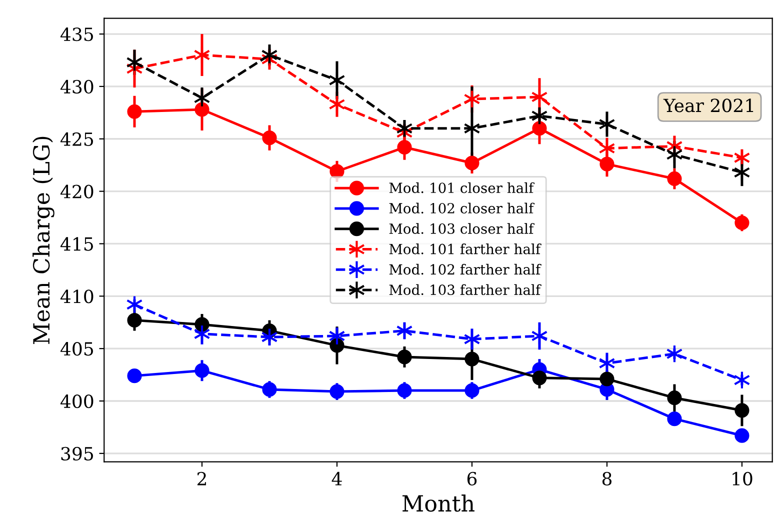  I want to click on legend-label: Mod. 103 closer half, so click(462, 228).